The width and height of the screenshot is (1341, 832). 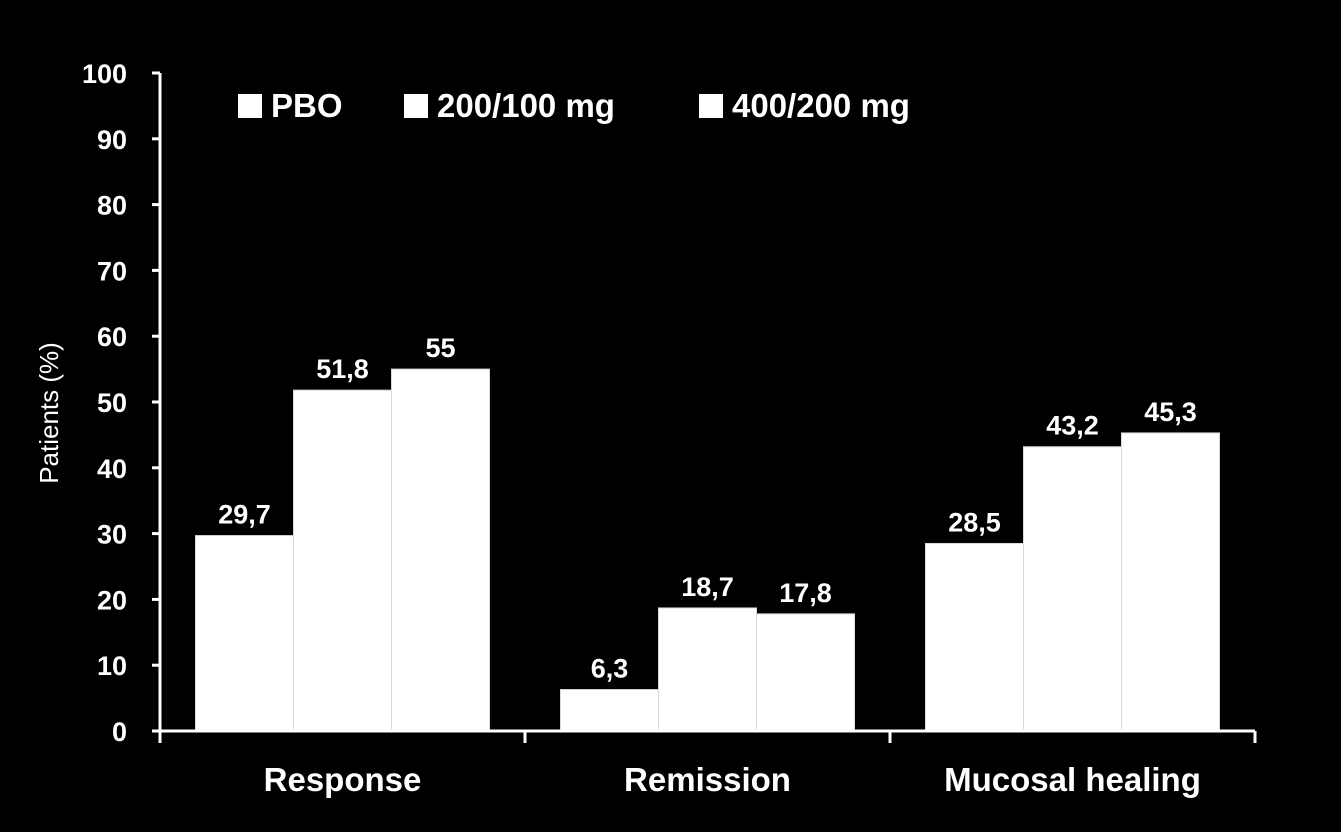 What do you see at coordinates (821, 105) in the screenshot?
I see `legend-label: 400/200 mg` at bounding box center [821, 105].